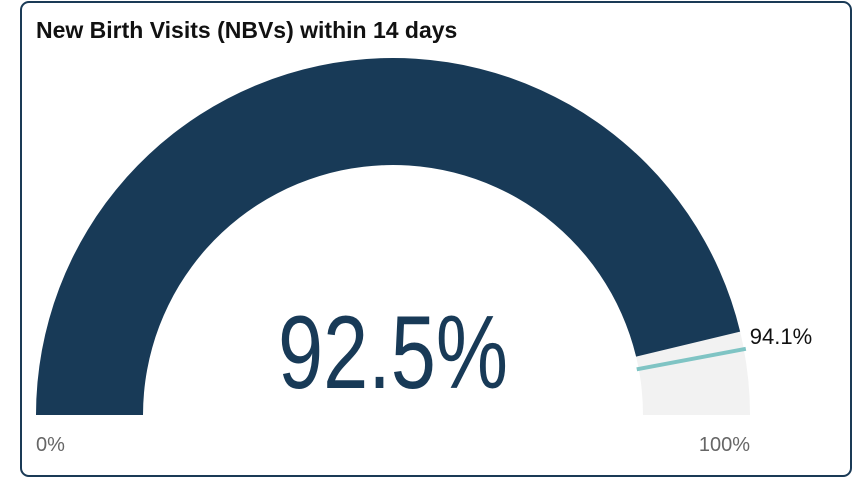 The width and height of the screenshot is (856, 479). What do you see at coordinates (50, 445) in the screenshot?
I see `tick-label: 0%` at bounding box center [50, 445].